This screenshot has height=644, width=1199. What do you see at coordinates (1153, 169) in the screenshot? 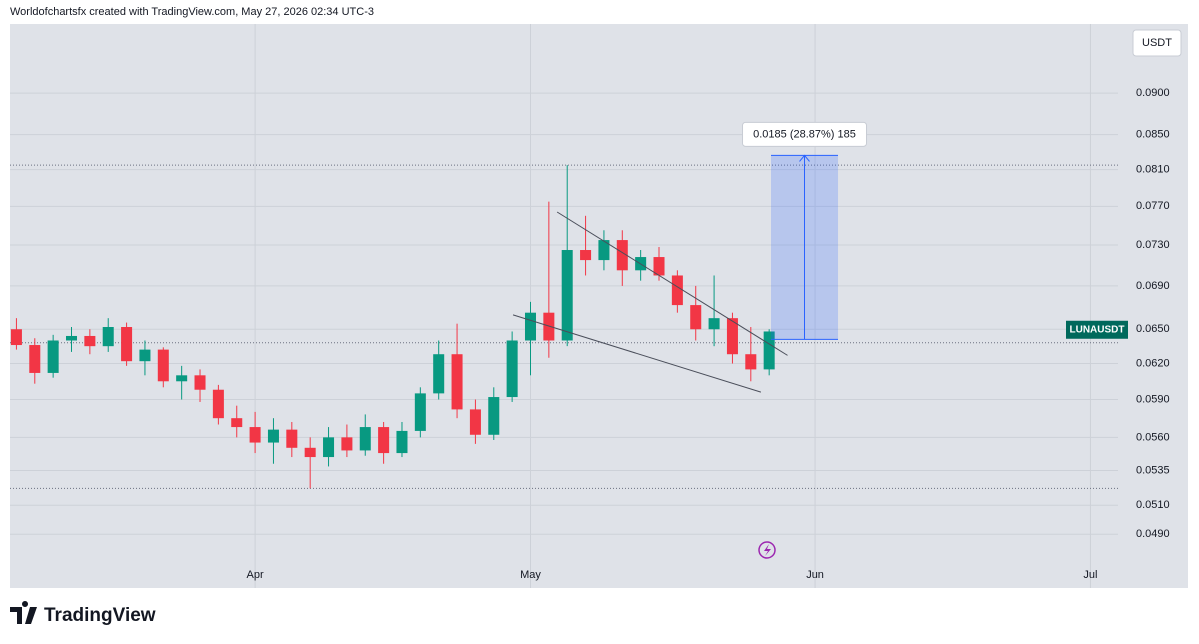
I see `y-tick-label: 0.0810` at bounding box center [1153, 169].